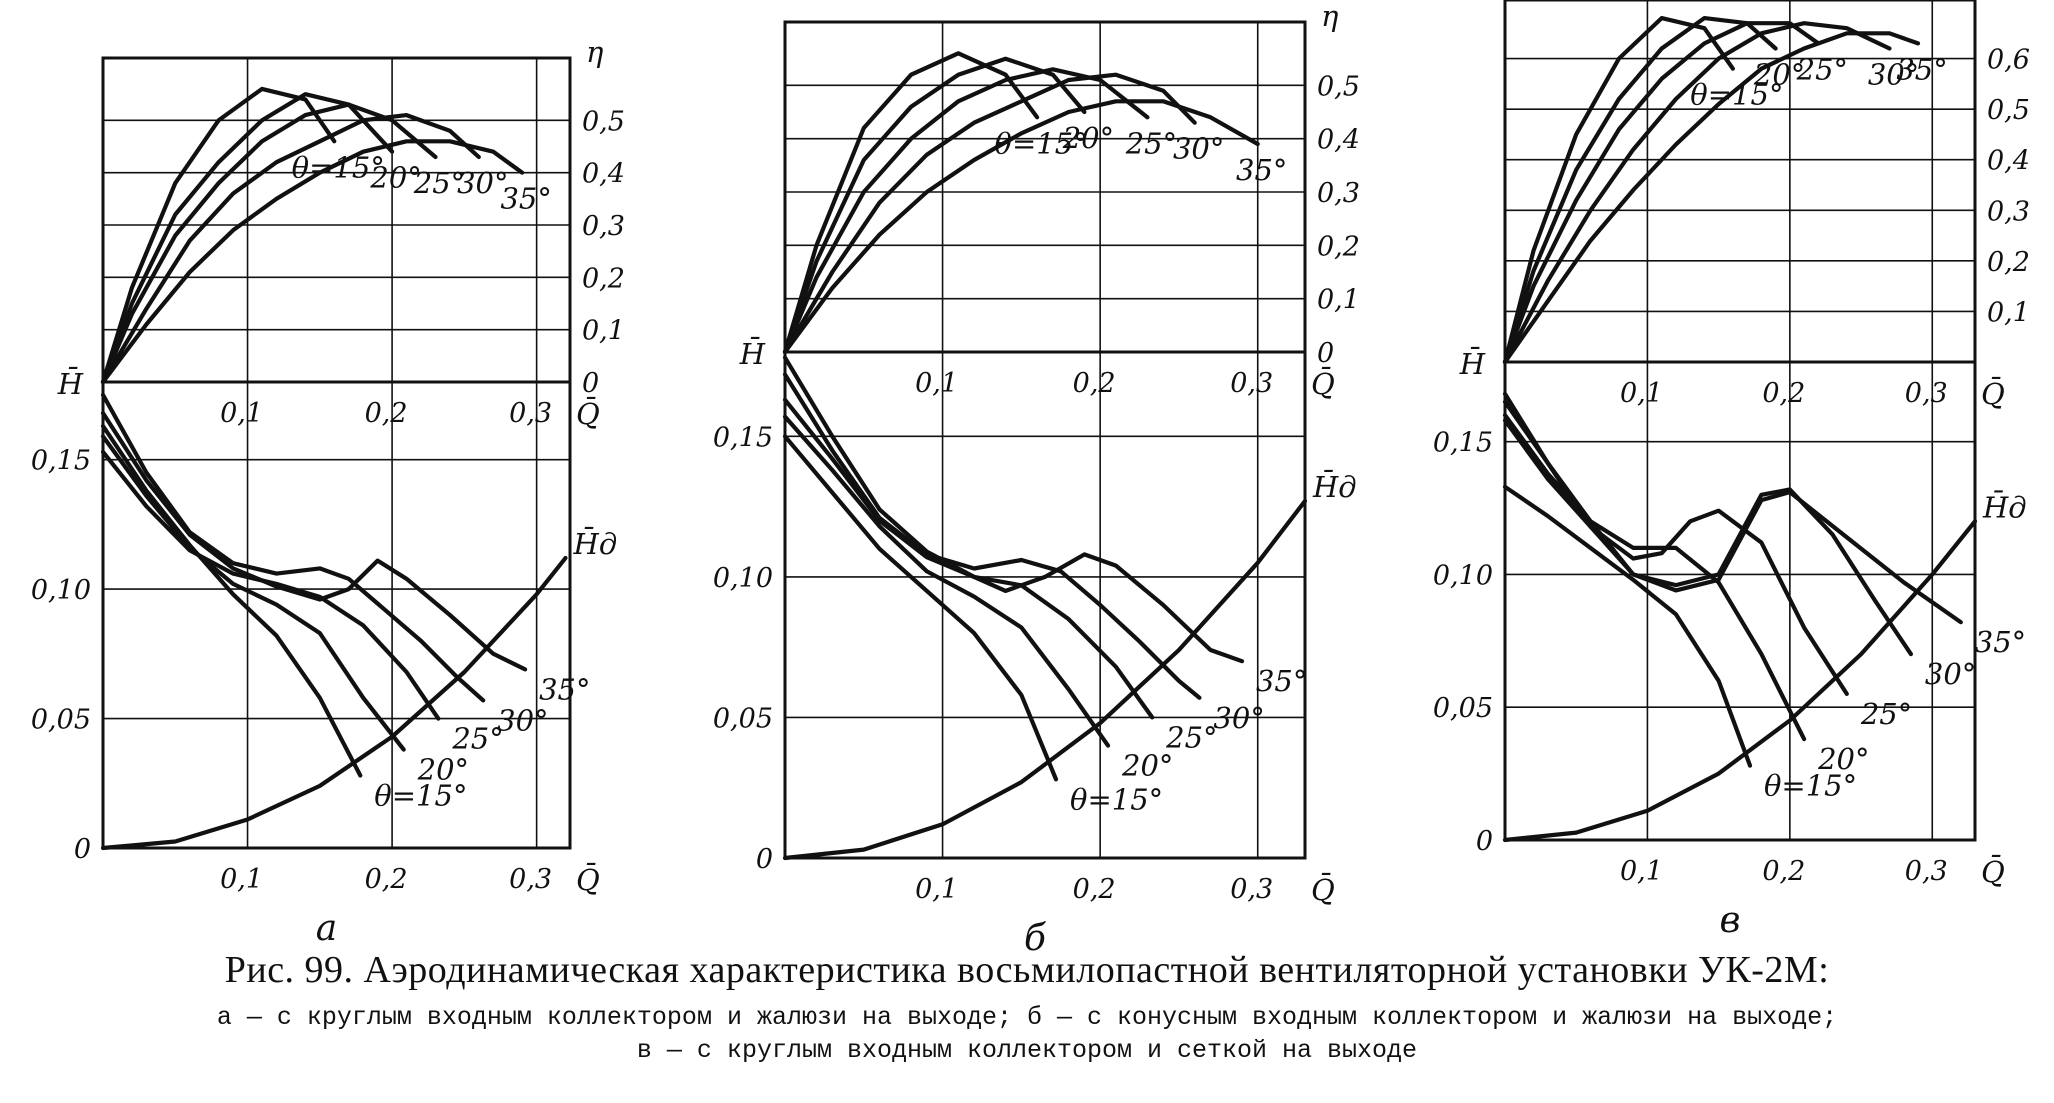  Describe the element at coordinates (1886, 714) in the screenshot. I see `pressure-curve-label: 25°` at that location.